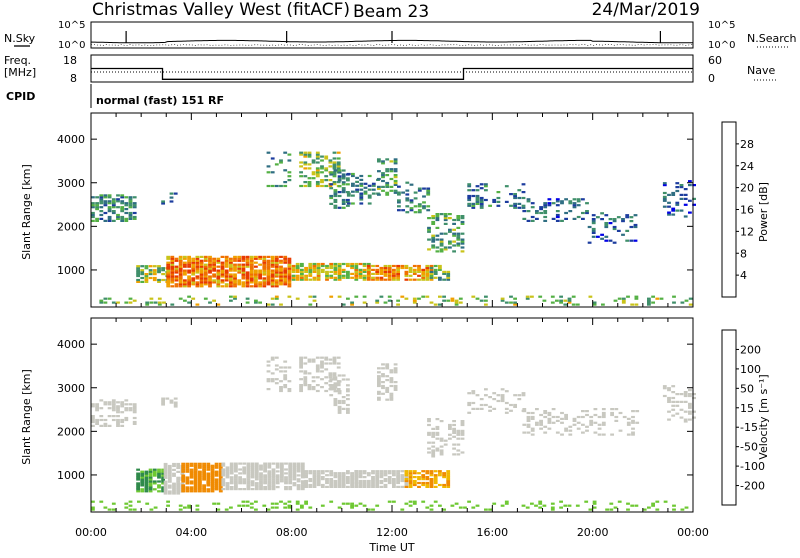  I want to click on noise-panel, so click(392, 35).